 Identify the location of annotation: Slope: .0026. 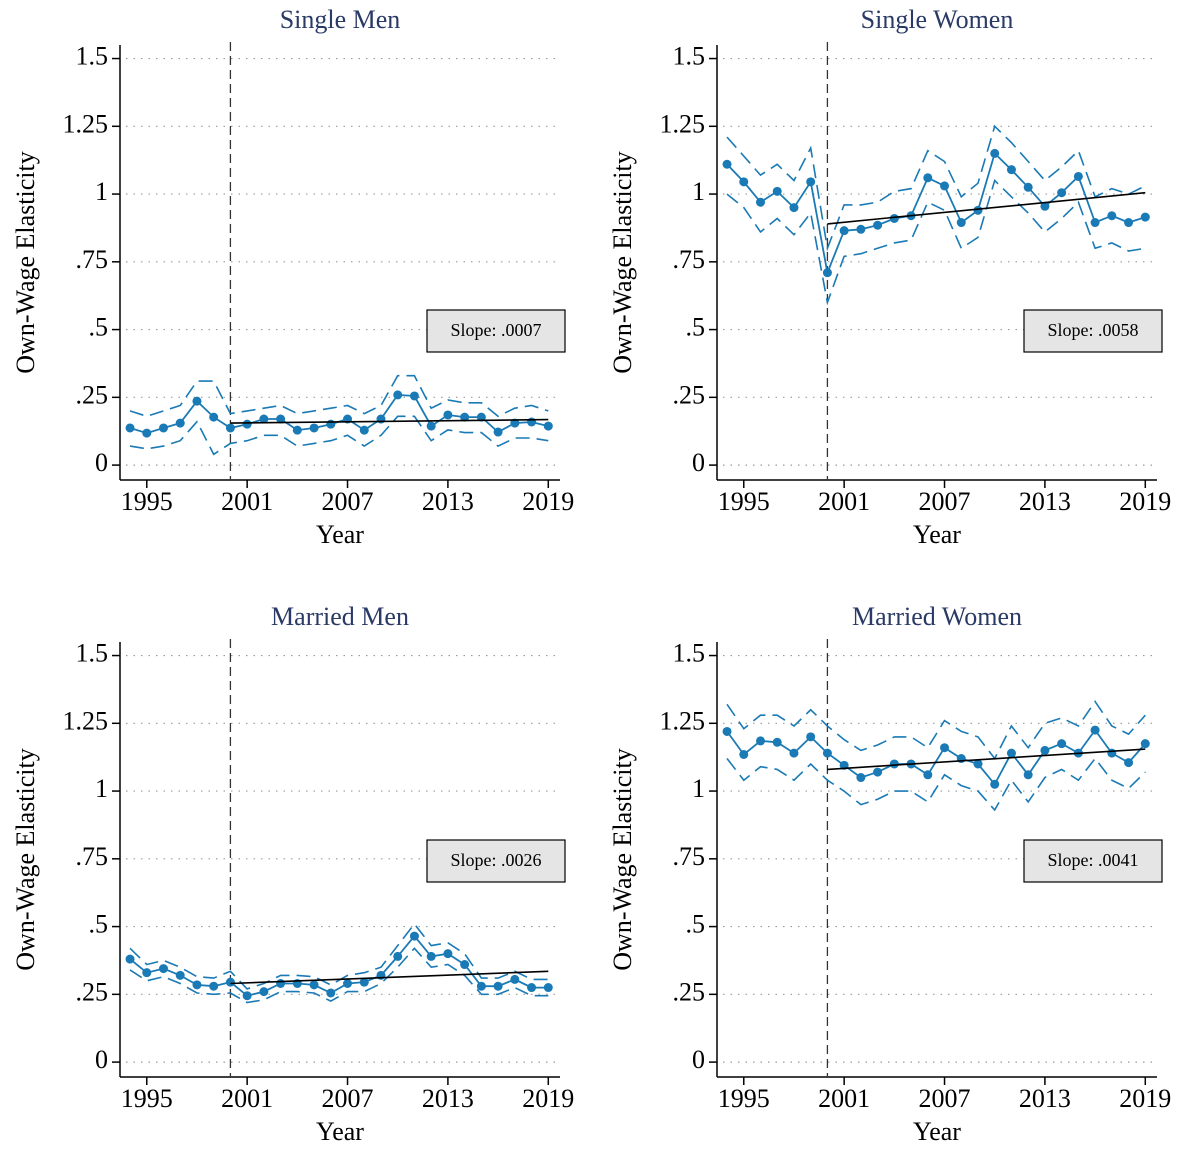
(495, 860).